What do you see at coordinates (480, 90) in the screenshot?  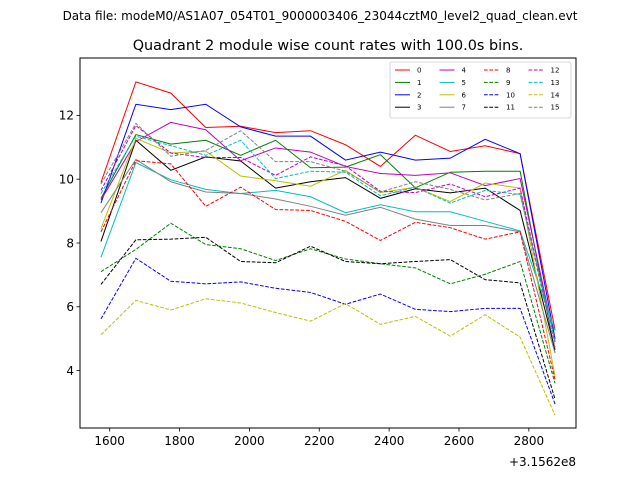 I see `legend-frame` at bounding box center [480, 90].